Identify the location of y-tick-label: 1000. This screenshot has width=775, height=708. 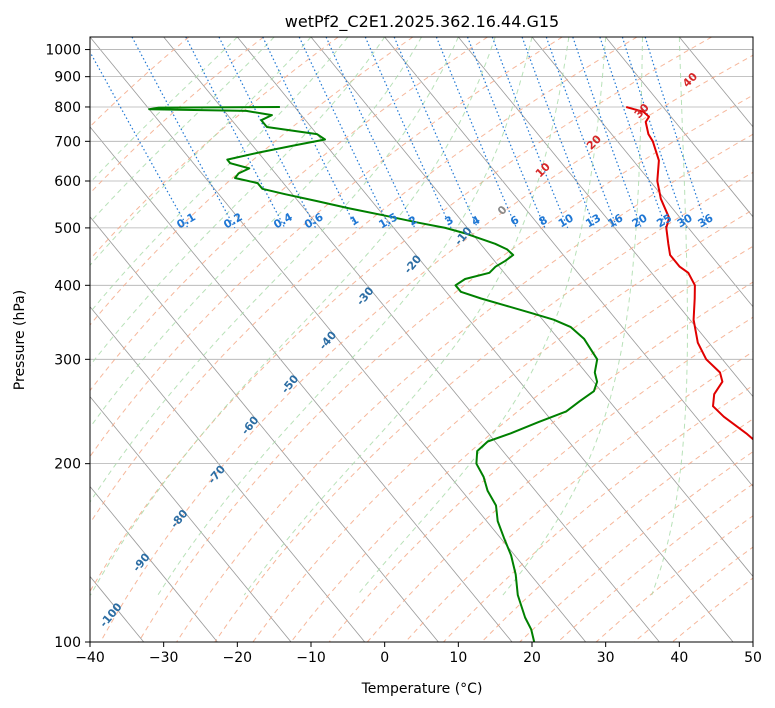
(63, 51).